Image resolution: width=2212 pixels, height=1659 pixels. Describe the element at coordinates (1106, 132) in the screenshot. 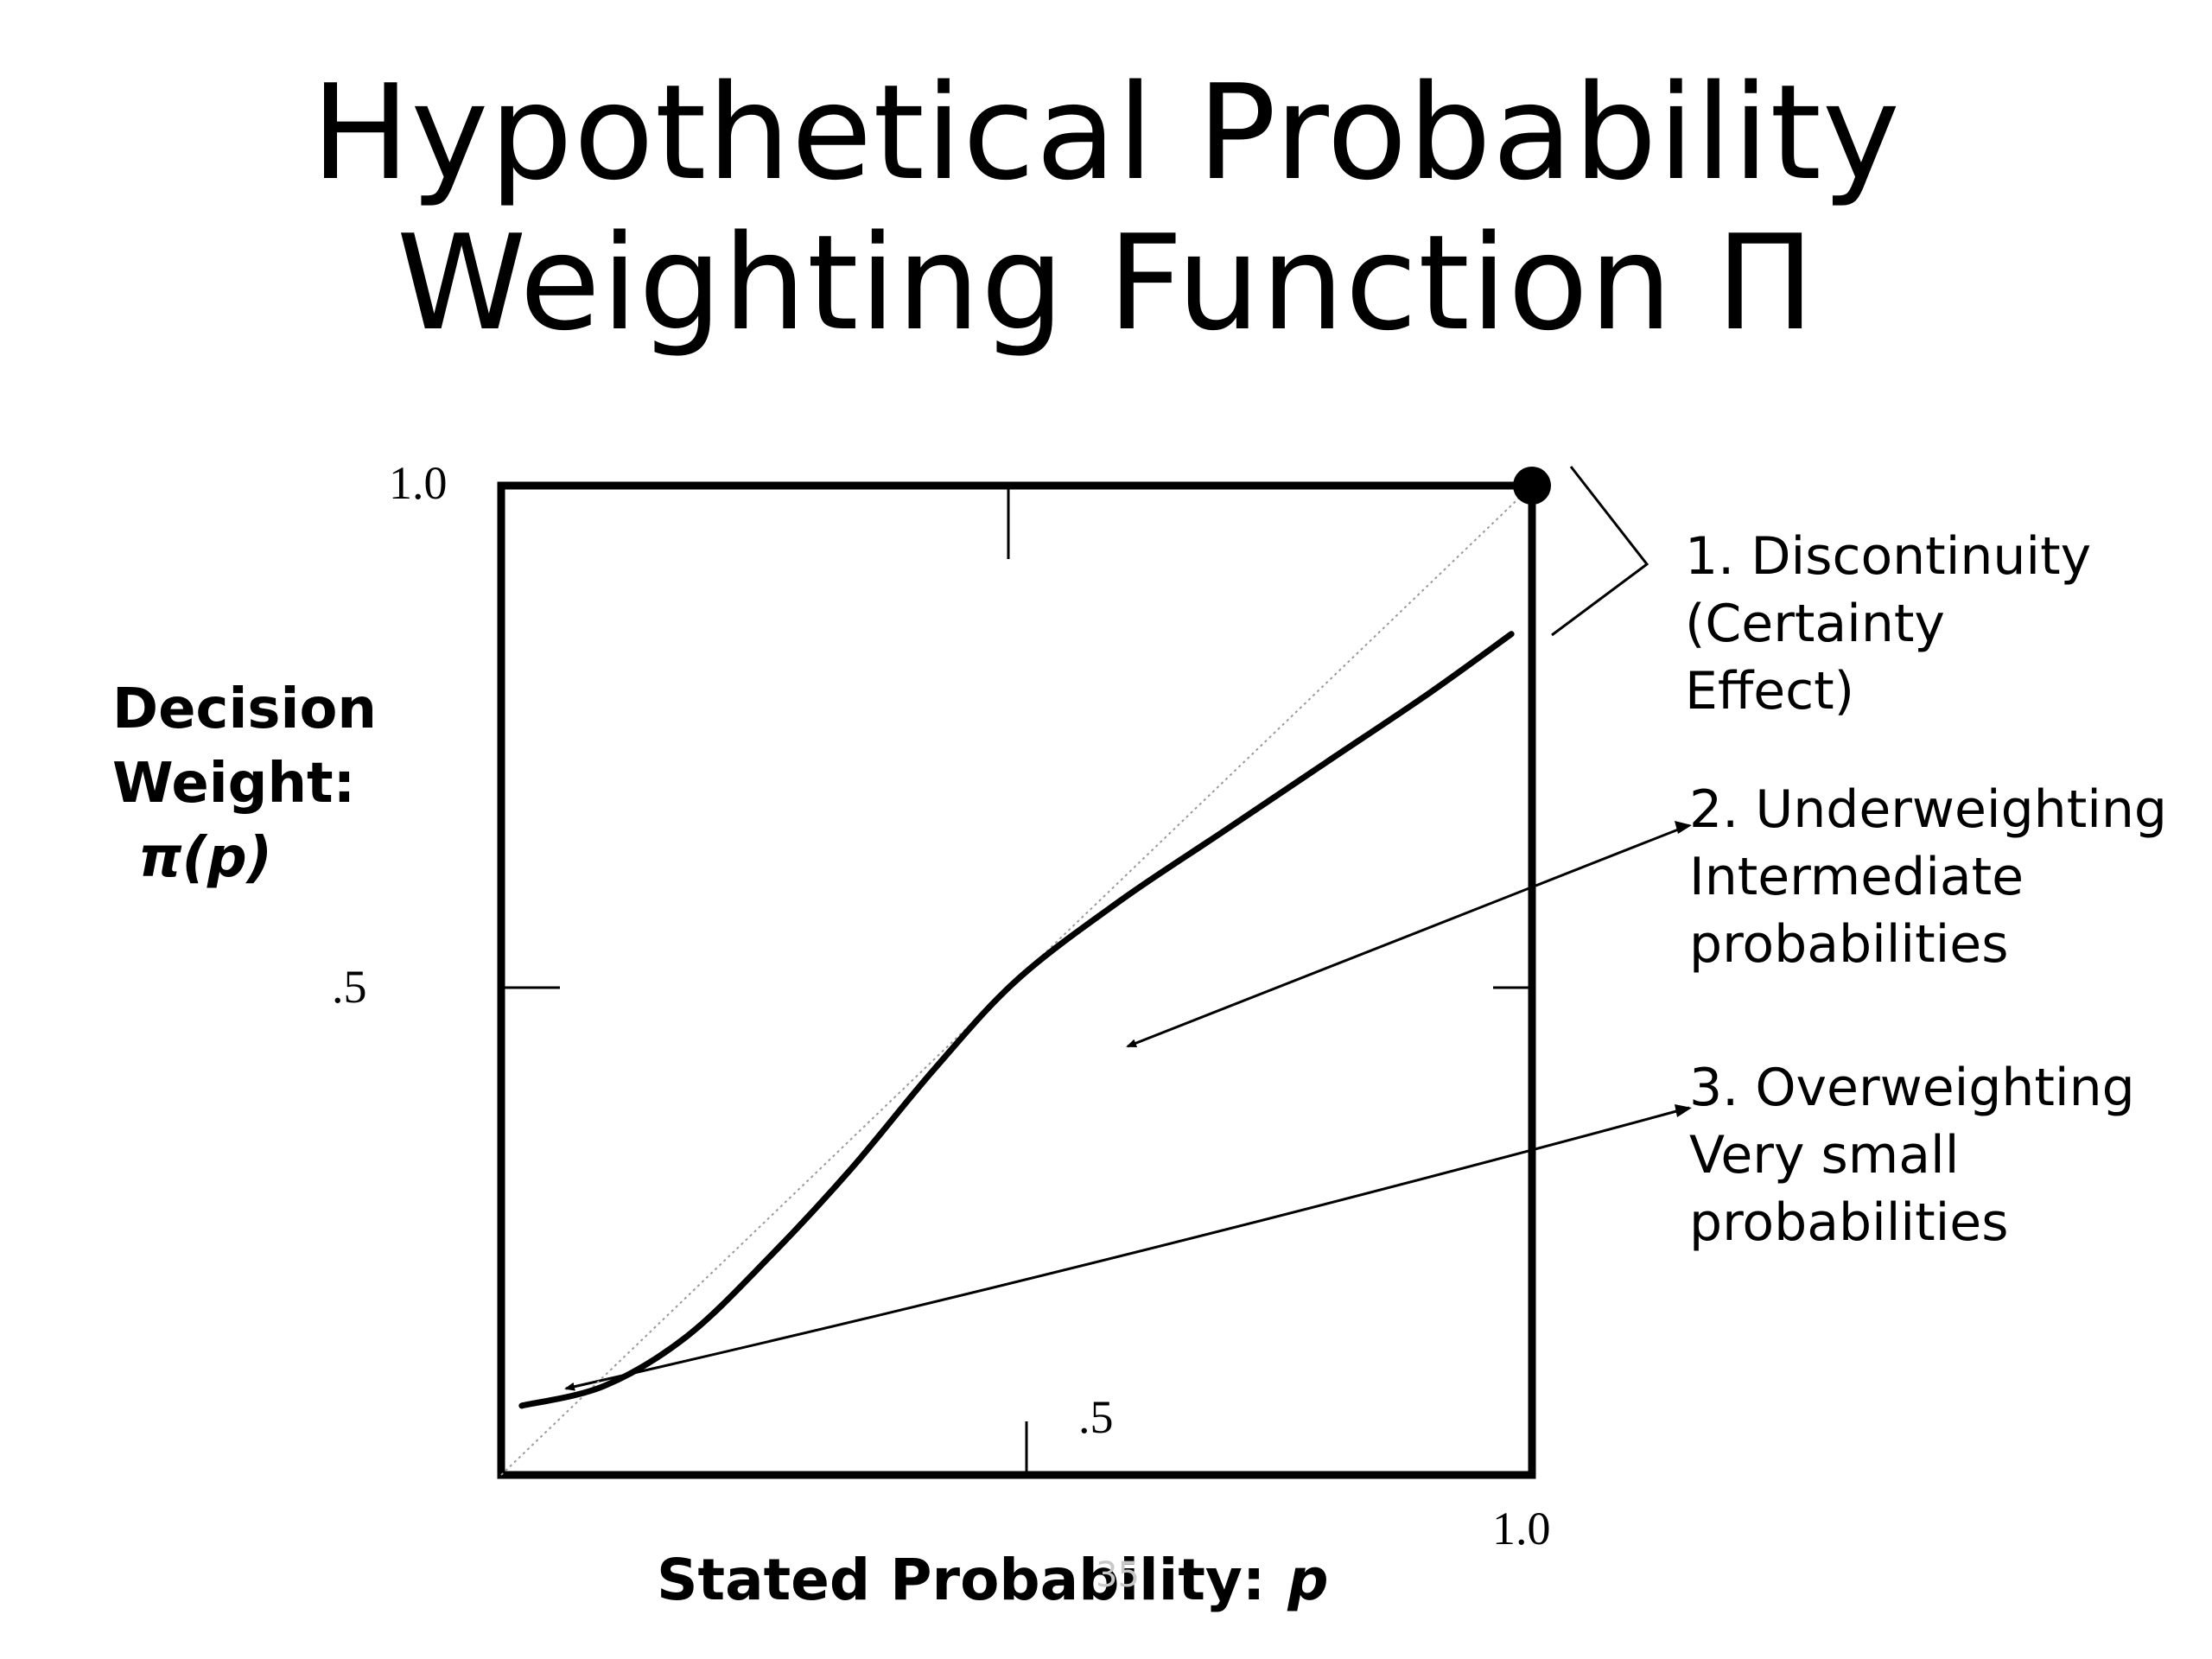

I see `title-line-1: Hypothetical Probability` at that location.